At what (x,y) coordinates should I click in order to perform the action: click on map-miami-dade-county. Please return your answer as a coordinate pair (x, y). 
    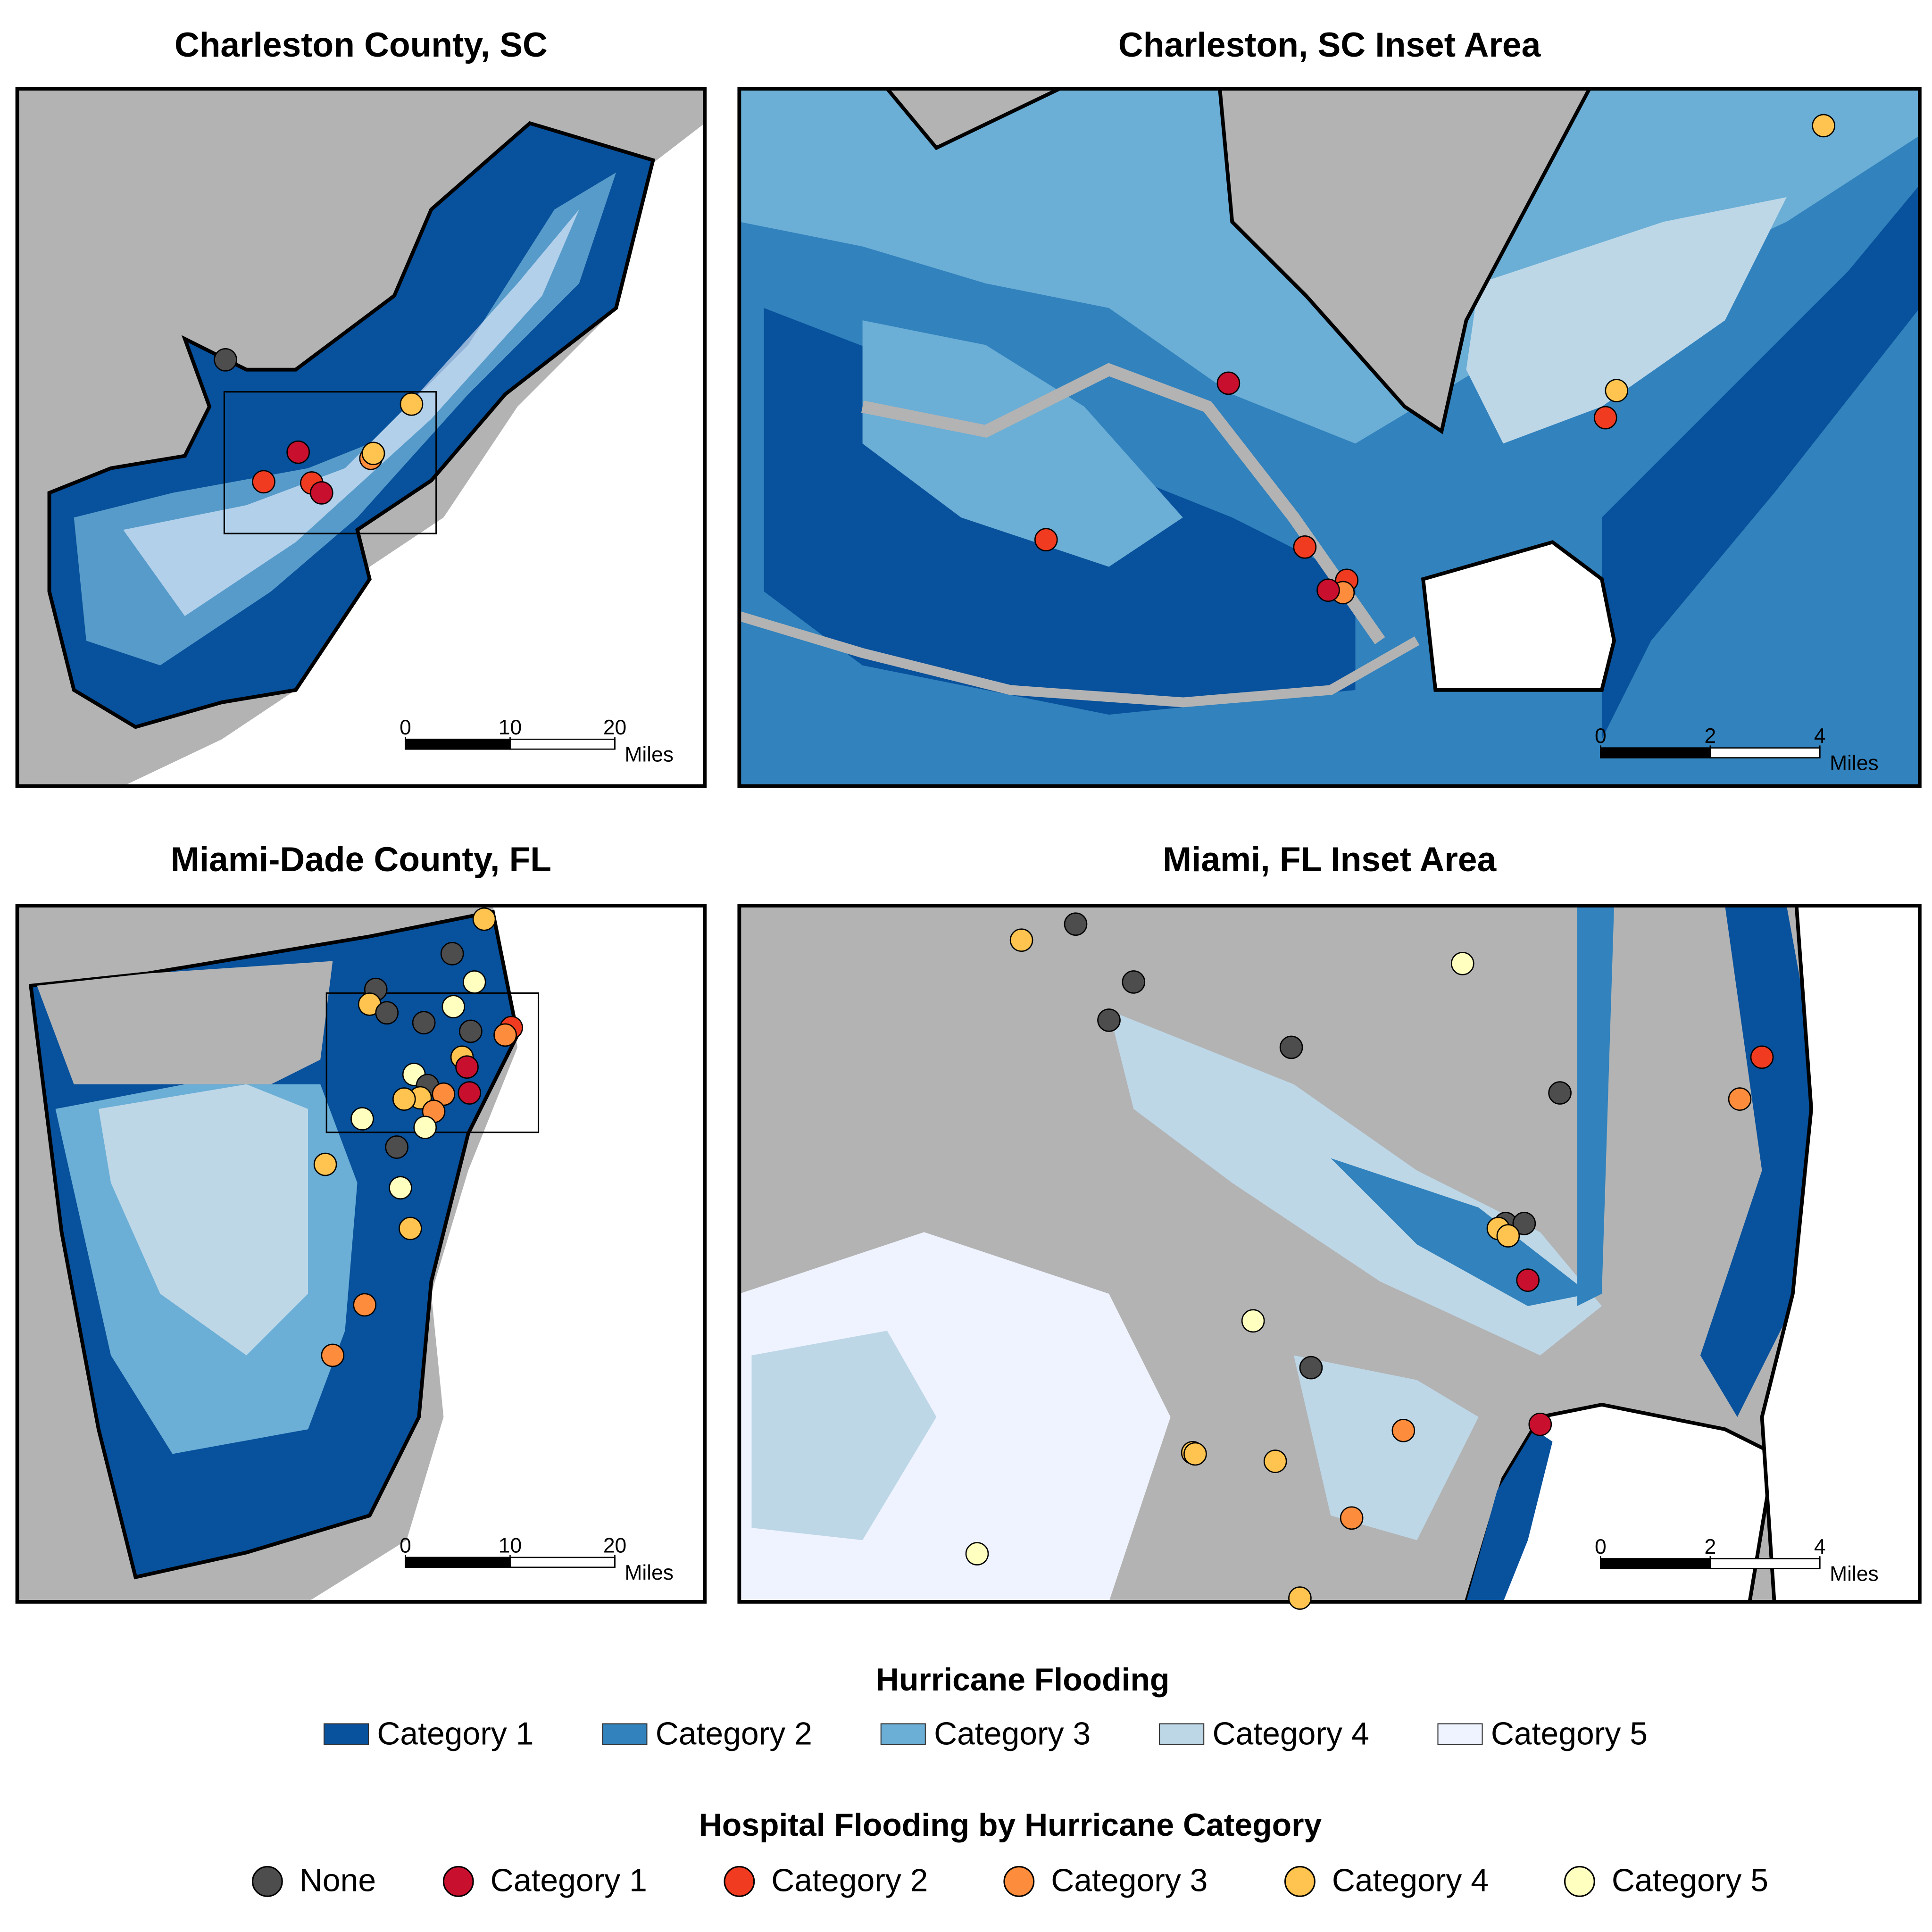
    Looking at the image, I should click on (361, 1253).